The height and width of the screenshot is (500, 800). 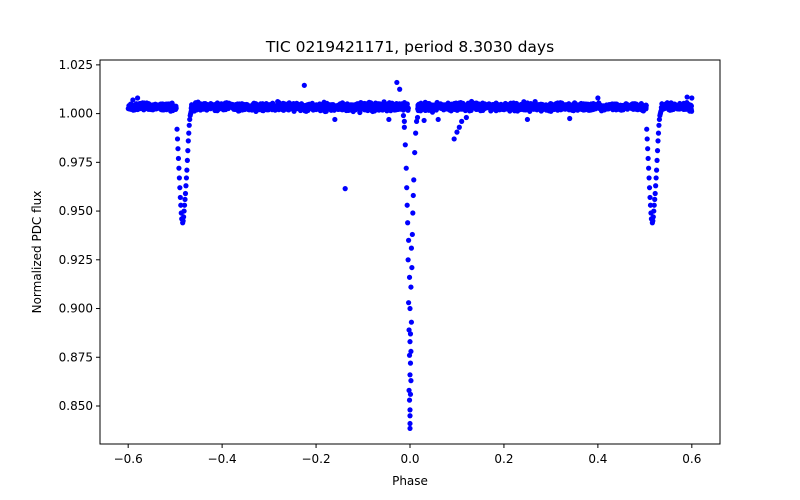 What do you see at coordinates (76, 162) in the screenshot?
I see `y-tick-label: 0.975` at bounding box center [76, 162].